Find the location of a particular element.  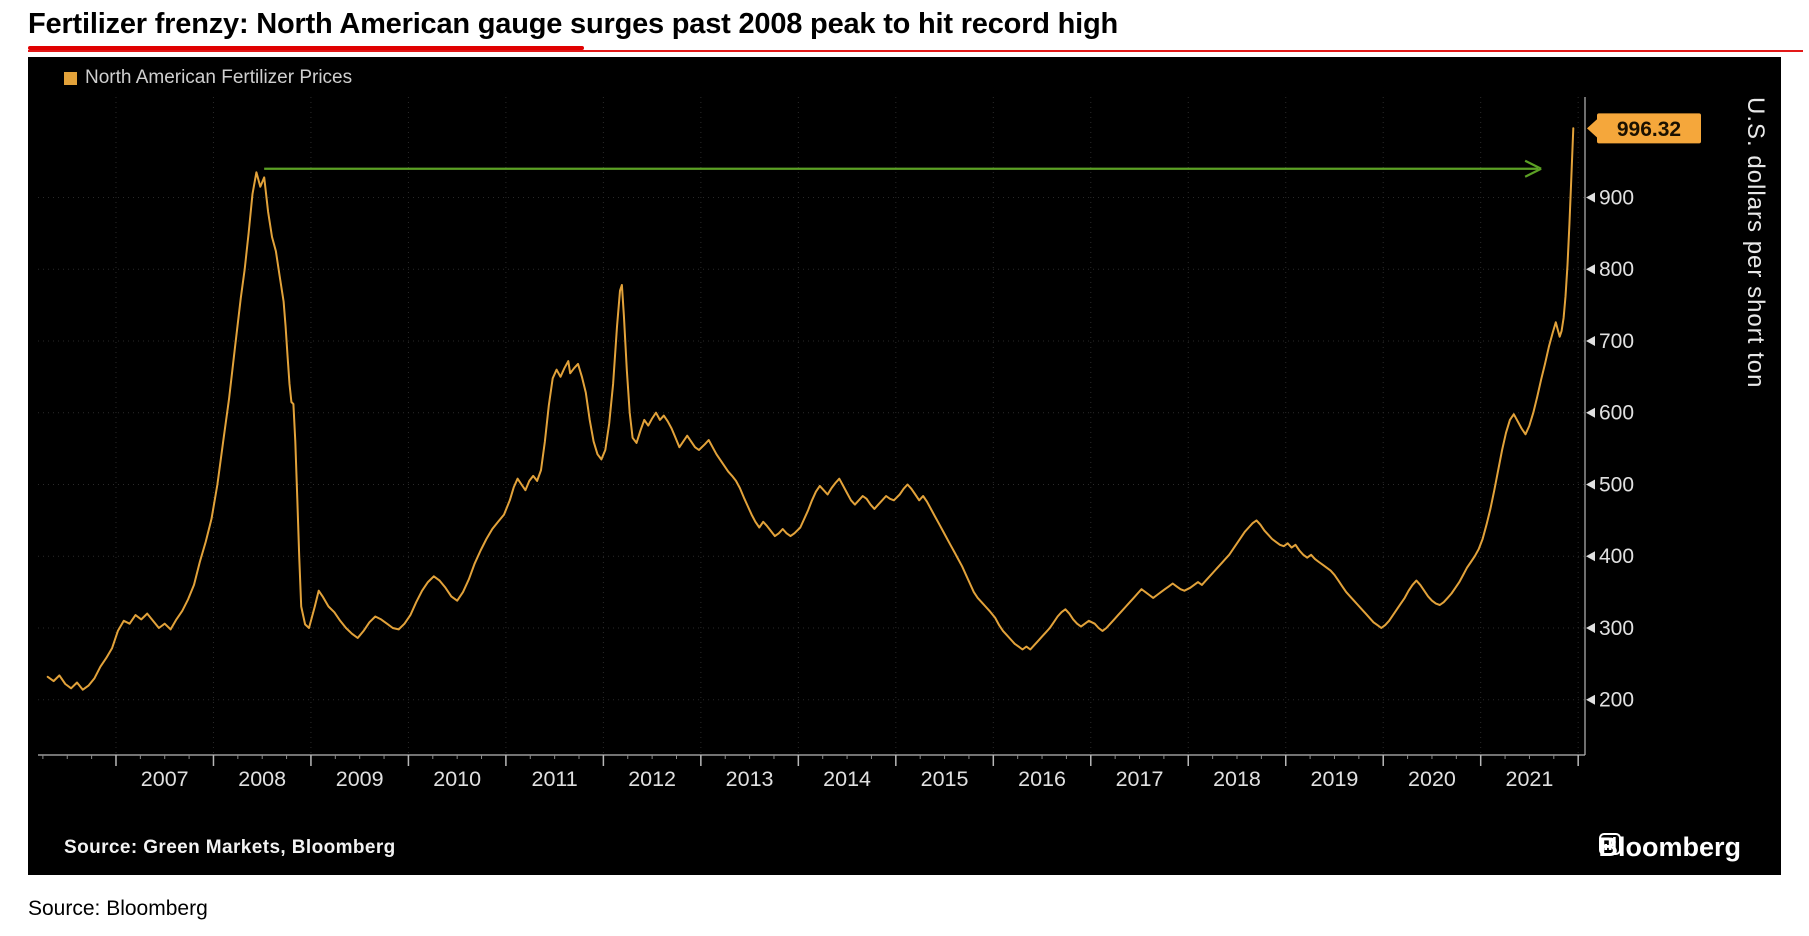

y-tick-label: 800 is located at coordinates (1616, 269).